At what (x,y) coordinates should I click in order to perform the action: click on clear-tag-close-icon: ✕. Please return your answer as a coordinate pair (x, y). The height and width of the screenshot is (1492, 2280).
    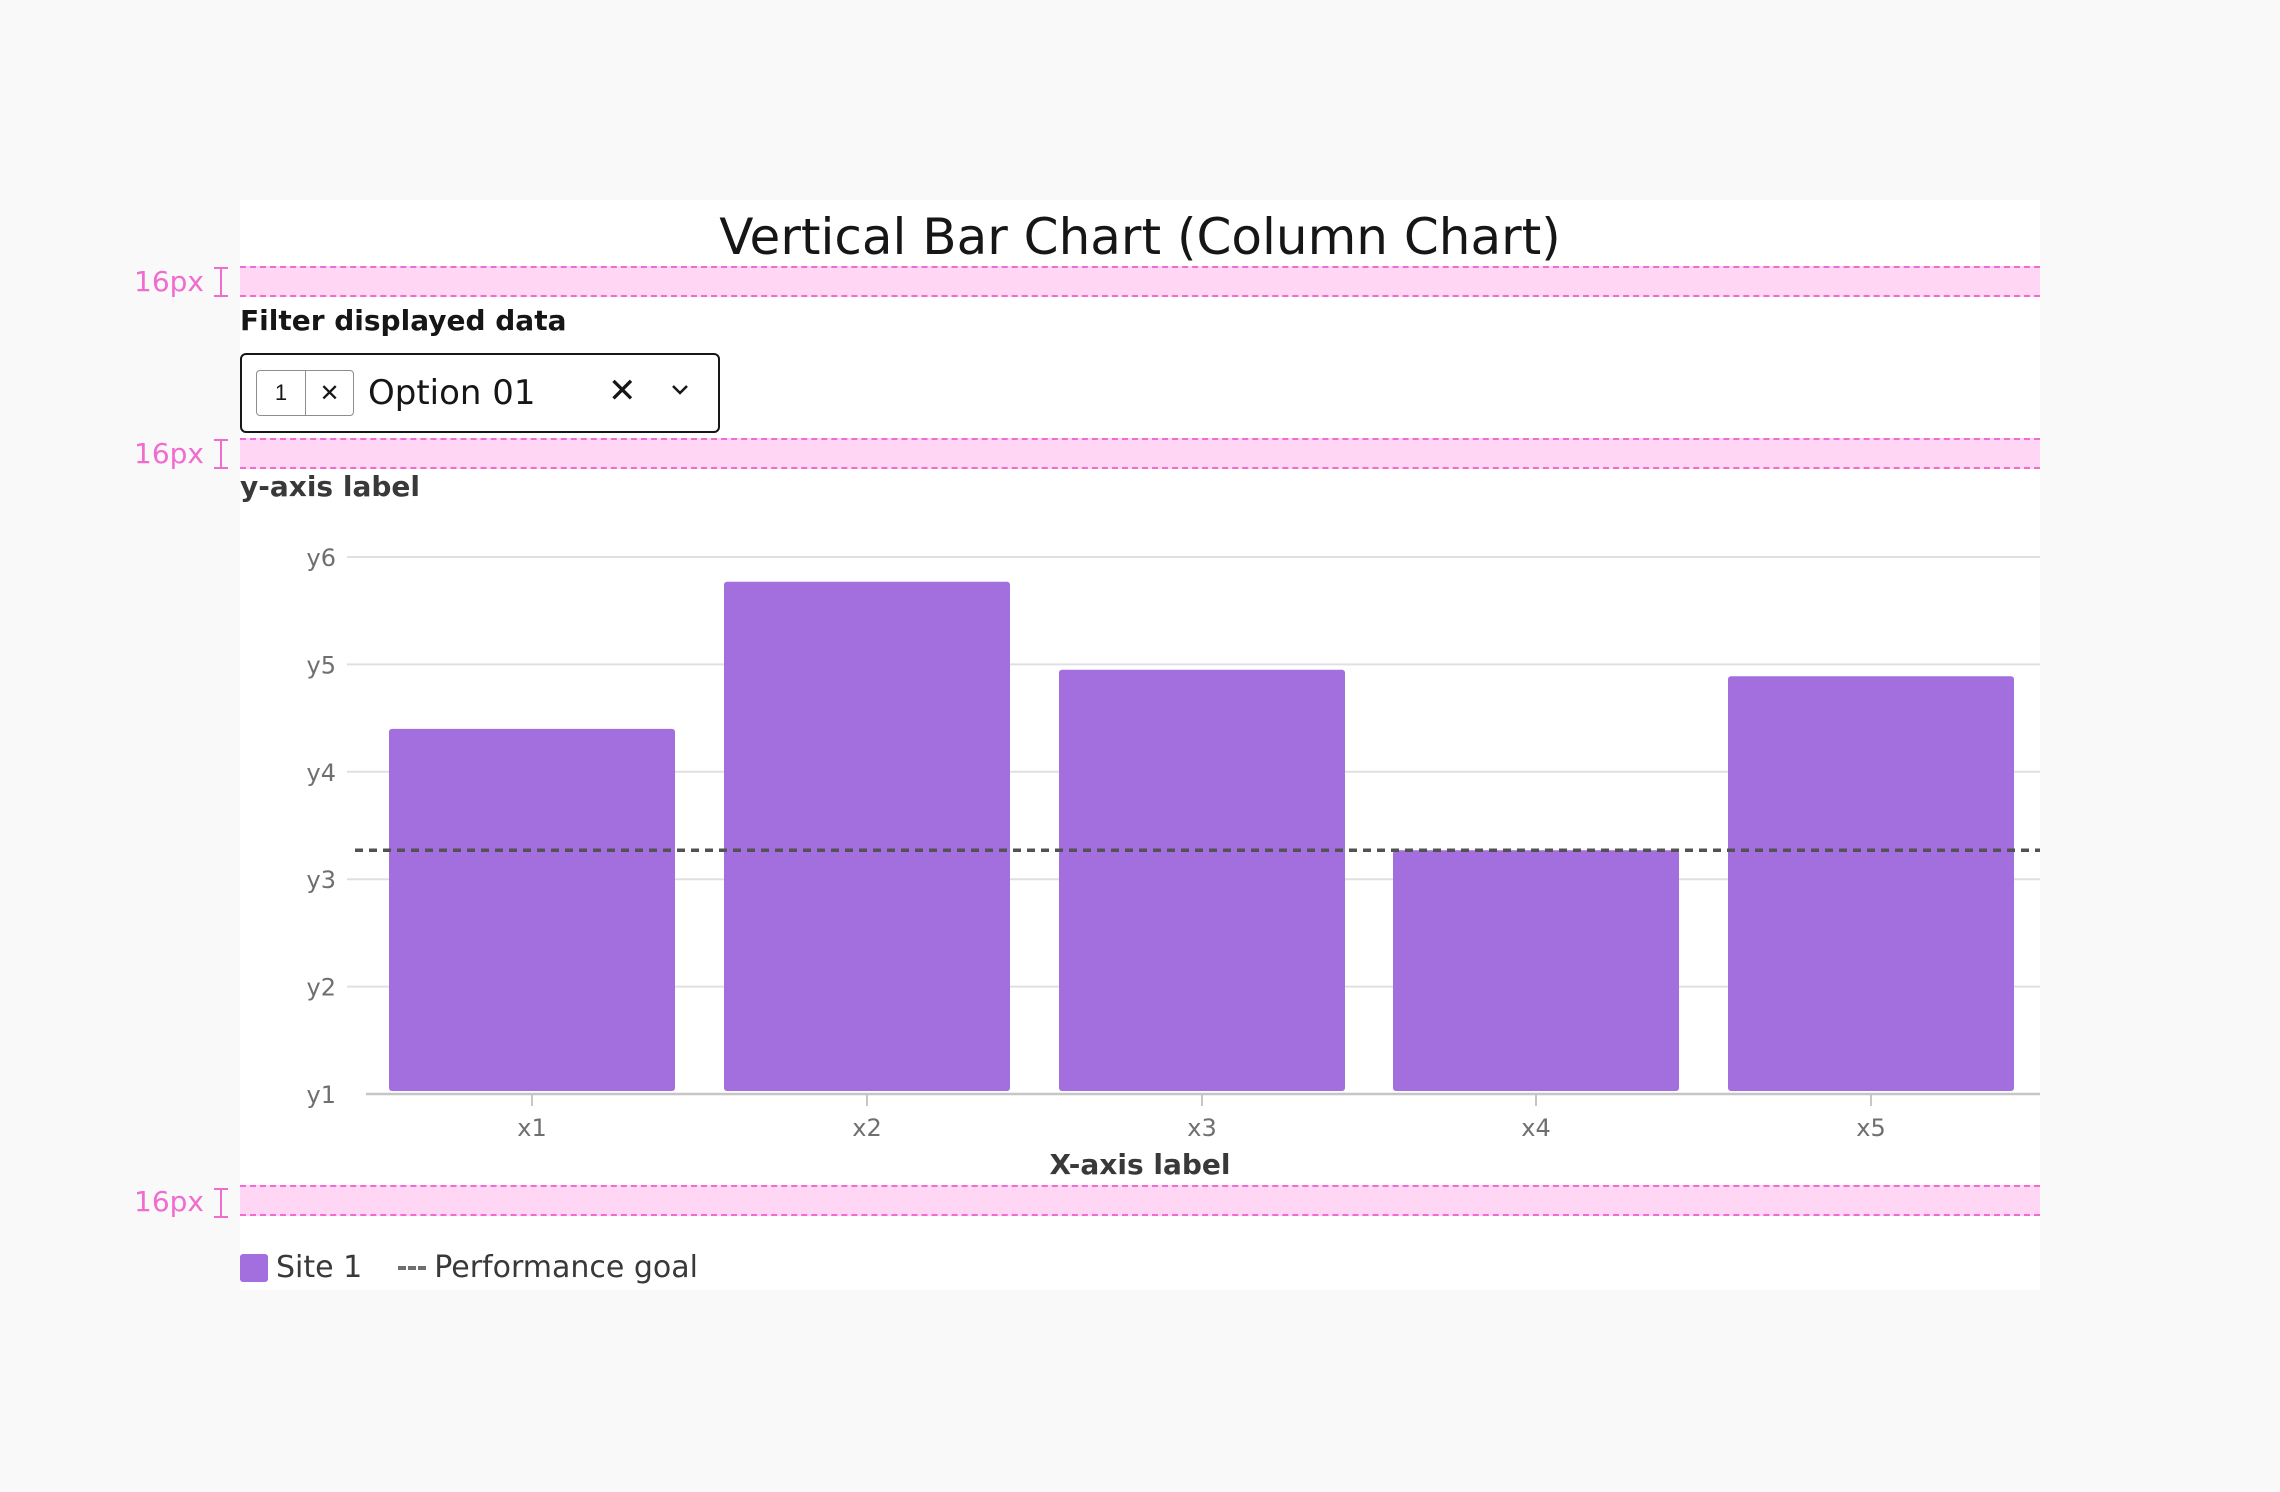
    Looking at the image, I should click on (329, 393).